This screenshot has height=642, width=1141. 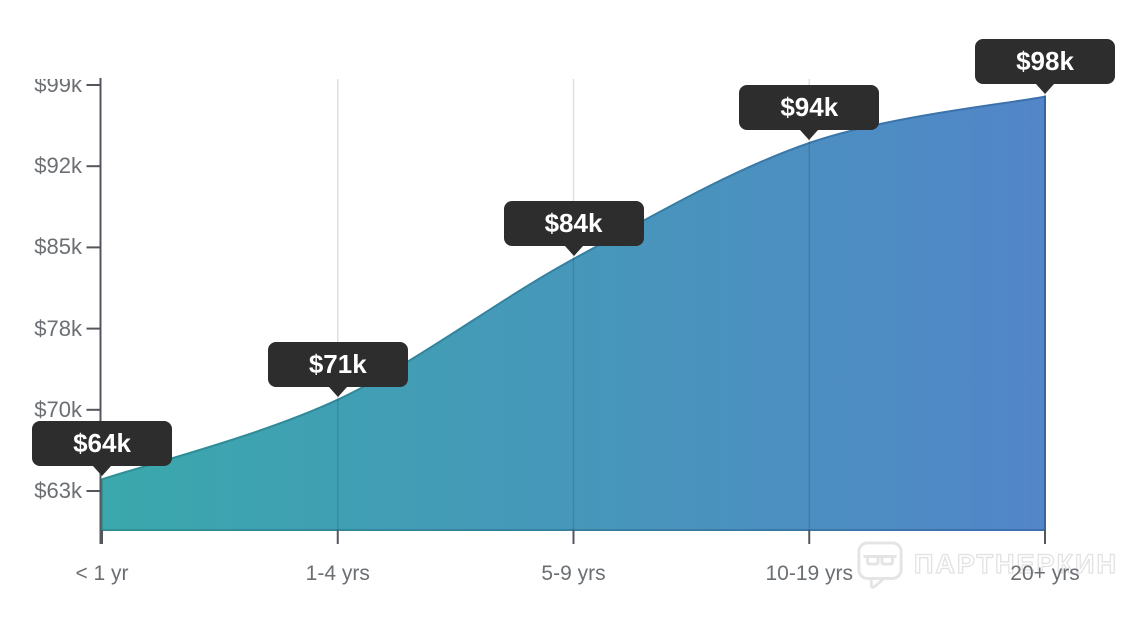 What do you see at coordinates (58, 409) in the screenshot?
I see `y-axis-label: $70k` at bounding box center [58, 409].